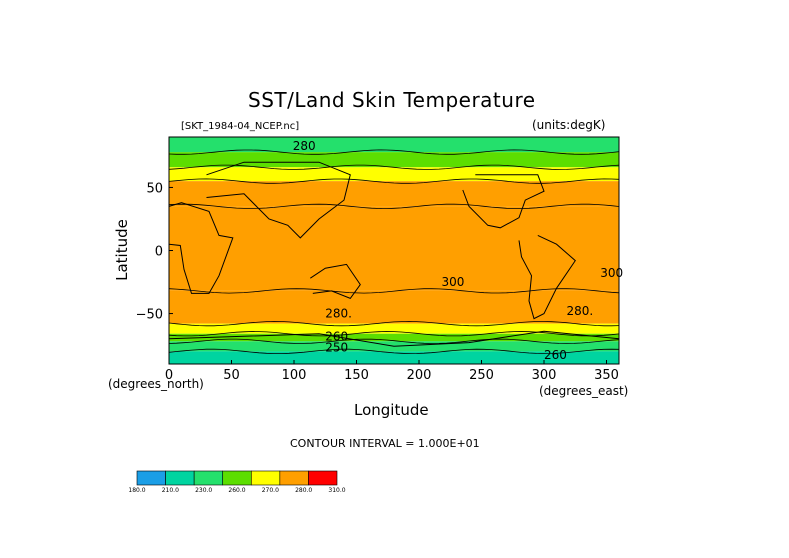 The width and height of the screenshot is (789, 558). What do you see at coordinates (385, 443) in the screenshot?
I see `contour-interval-label: CONTOUR INTERVAL = 1.000E+01` at bounding box center [385, 443].